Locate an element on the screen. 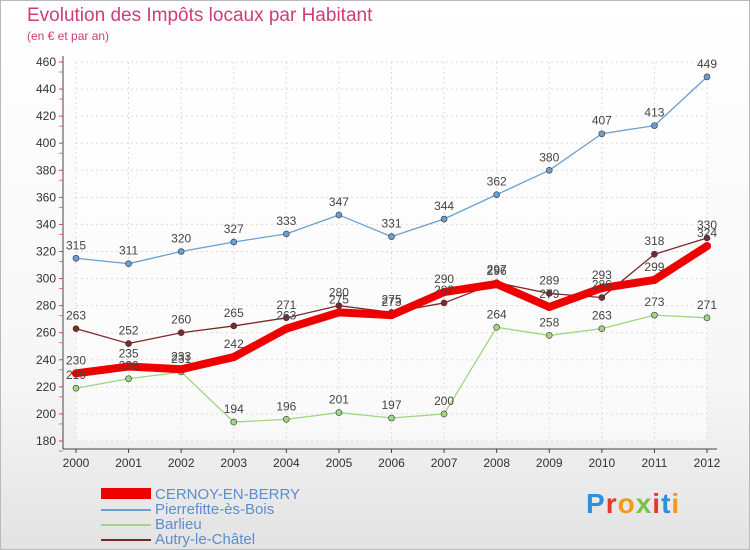 This screenshot has width=750, height=550. data-label: 260 is located at coordinates (181, 320).